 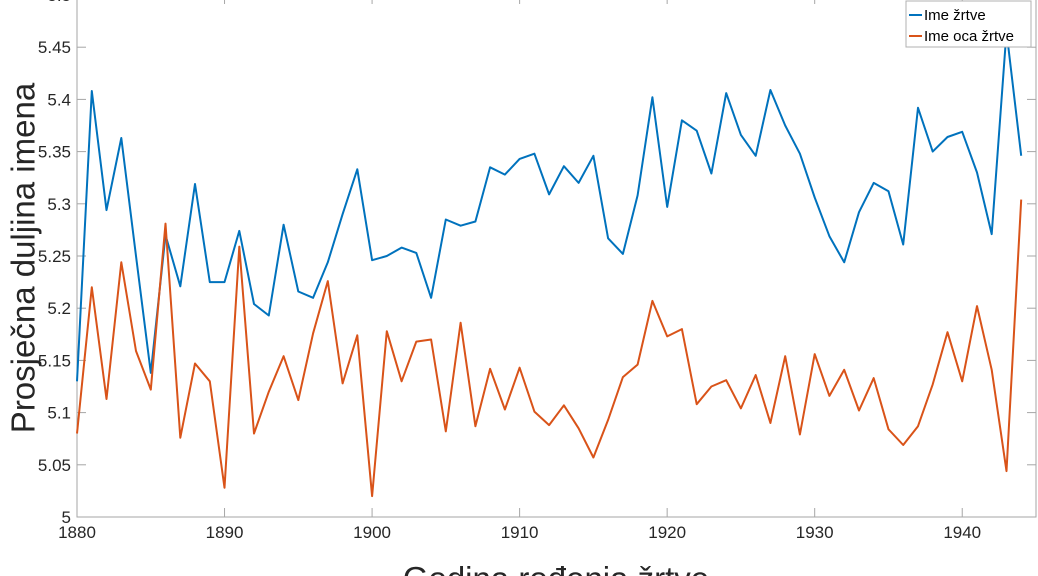 I want to click on x-axis-label: Godina rođenja žrtve, so click(x=556, y=568).